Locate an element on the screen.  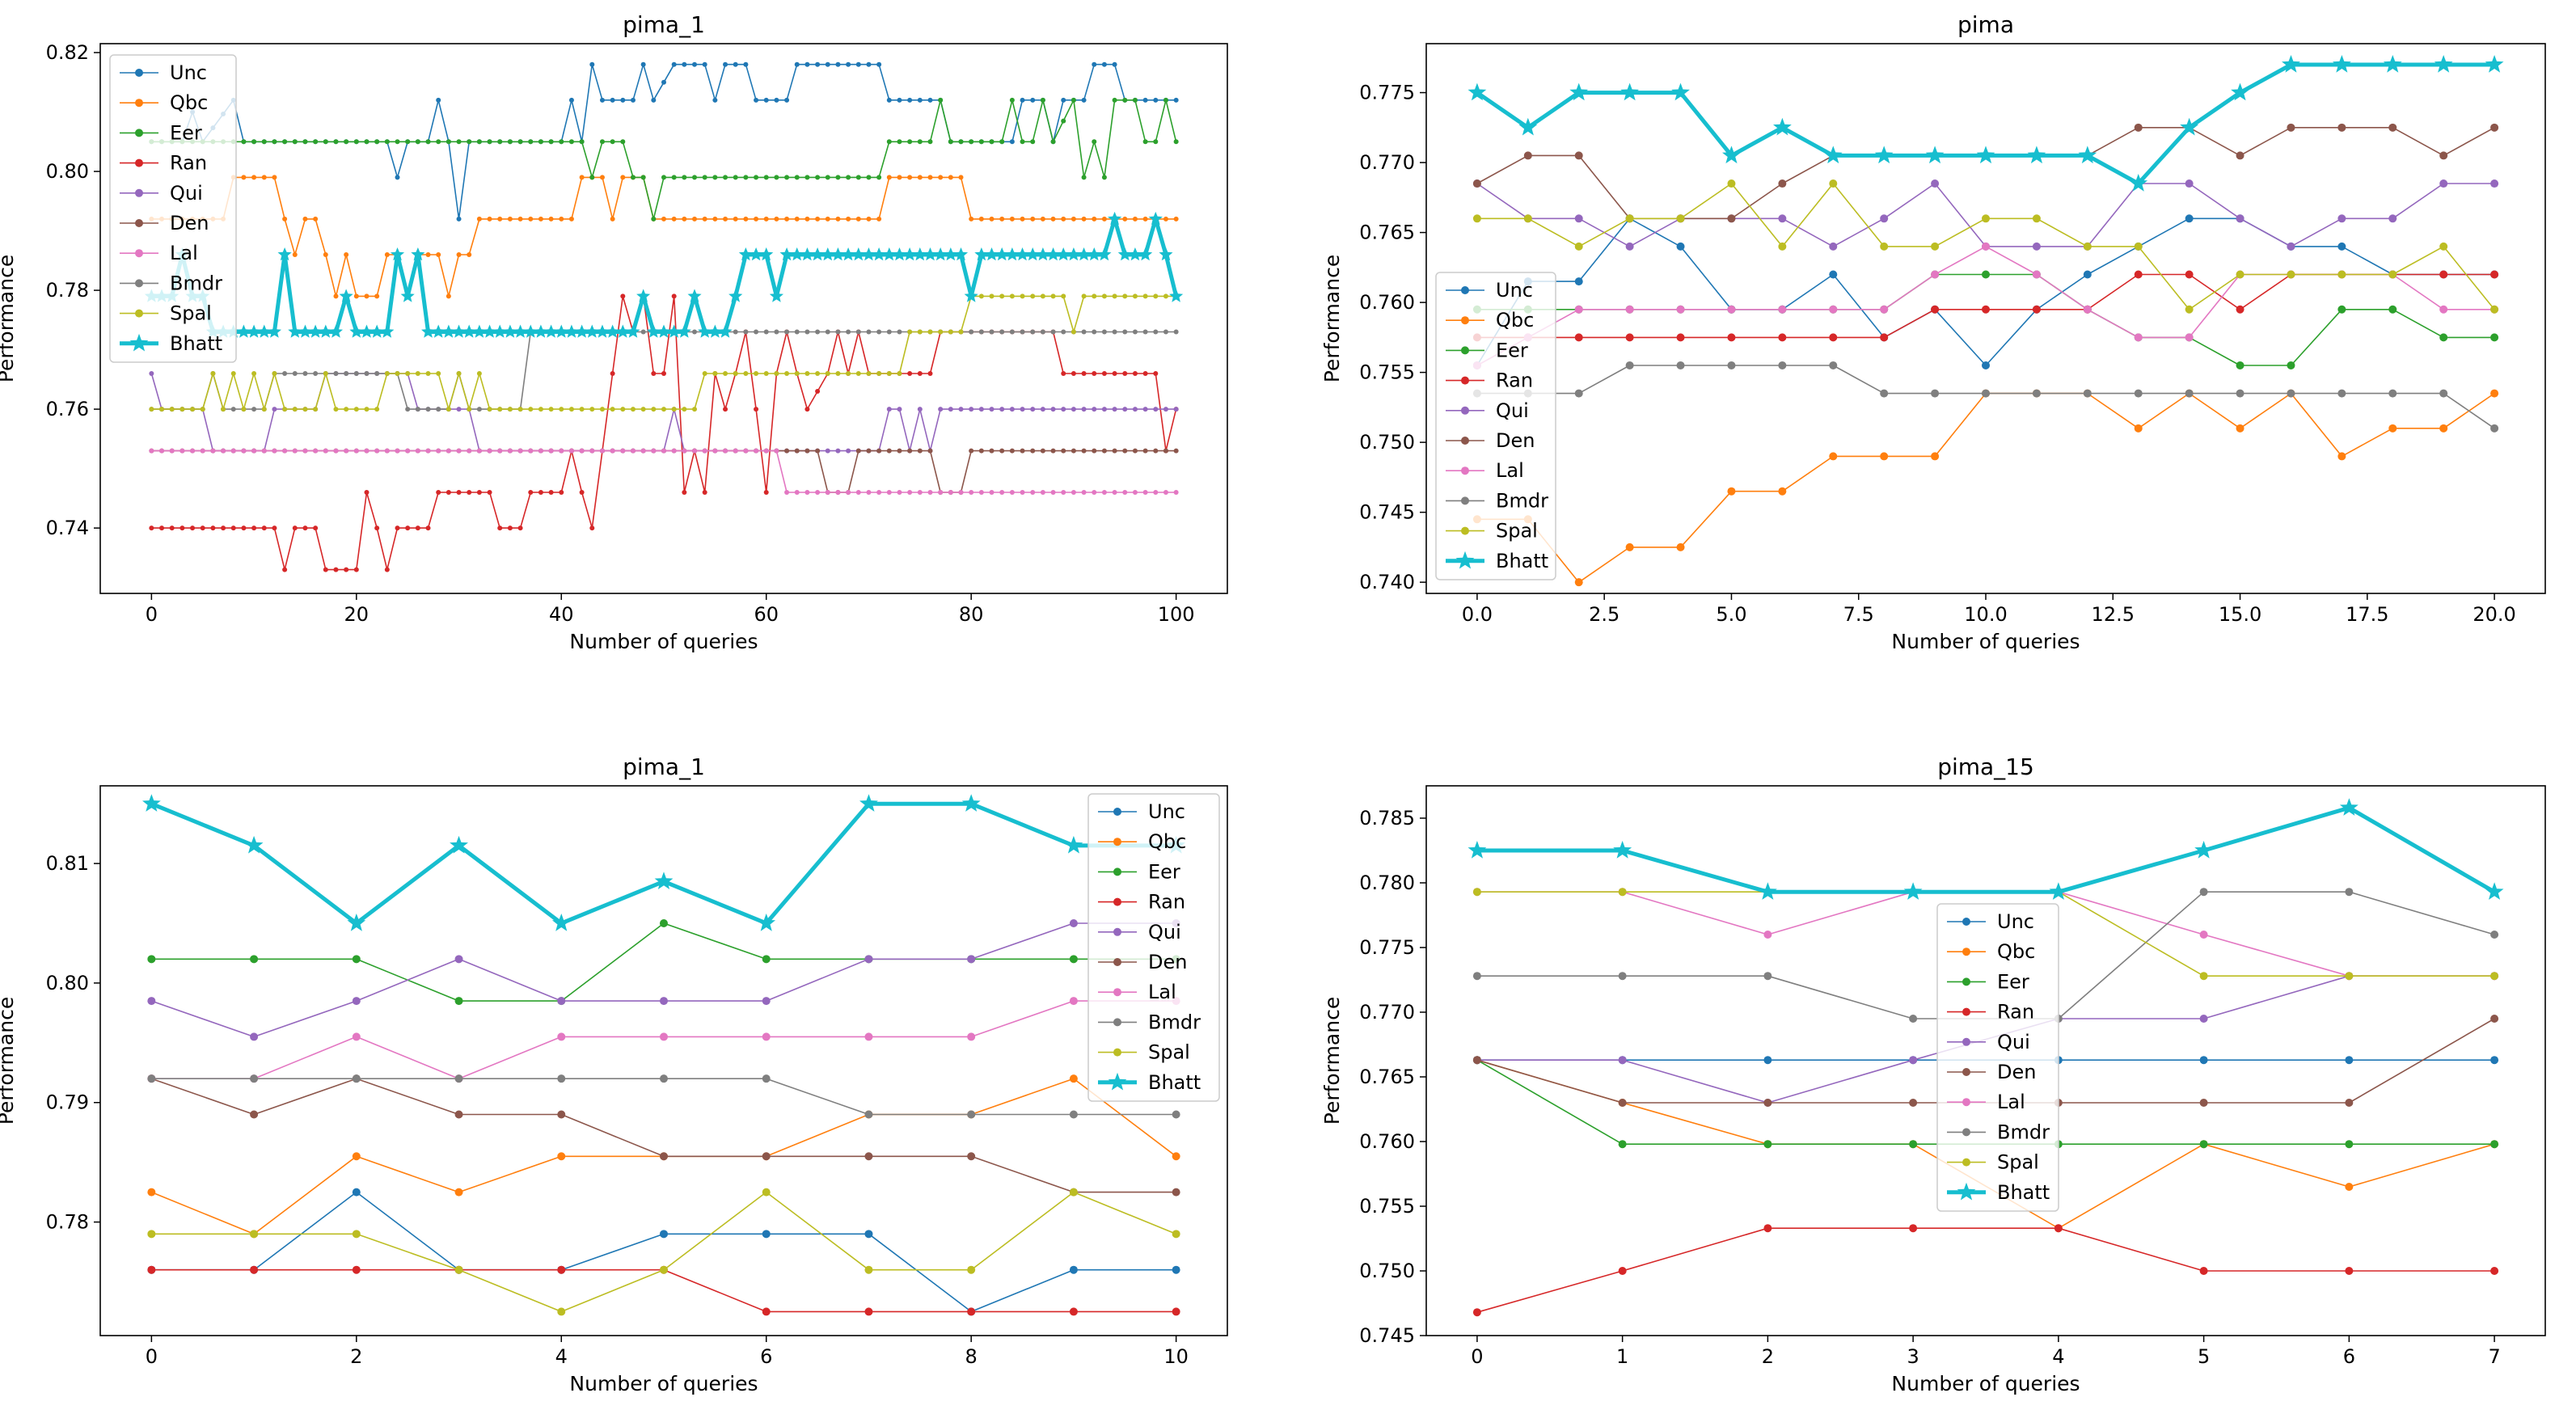
y-axis-label: Performance is located at coordinates (9, 1061).